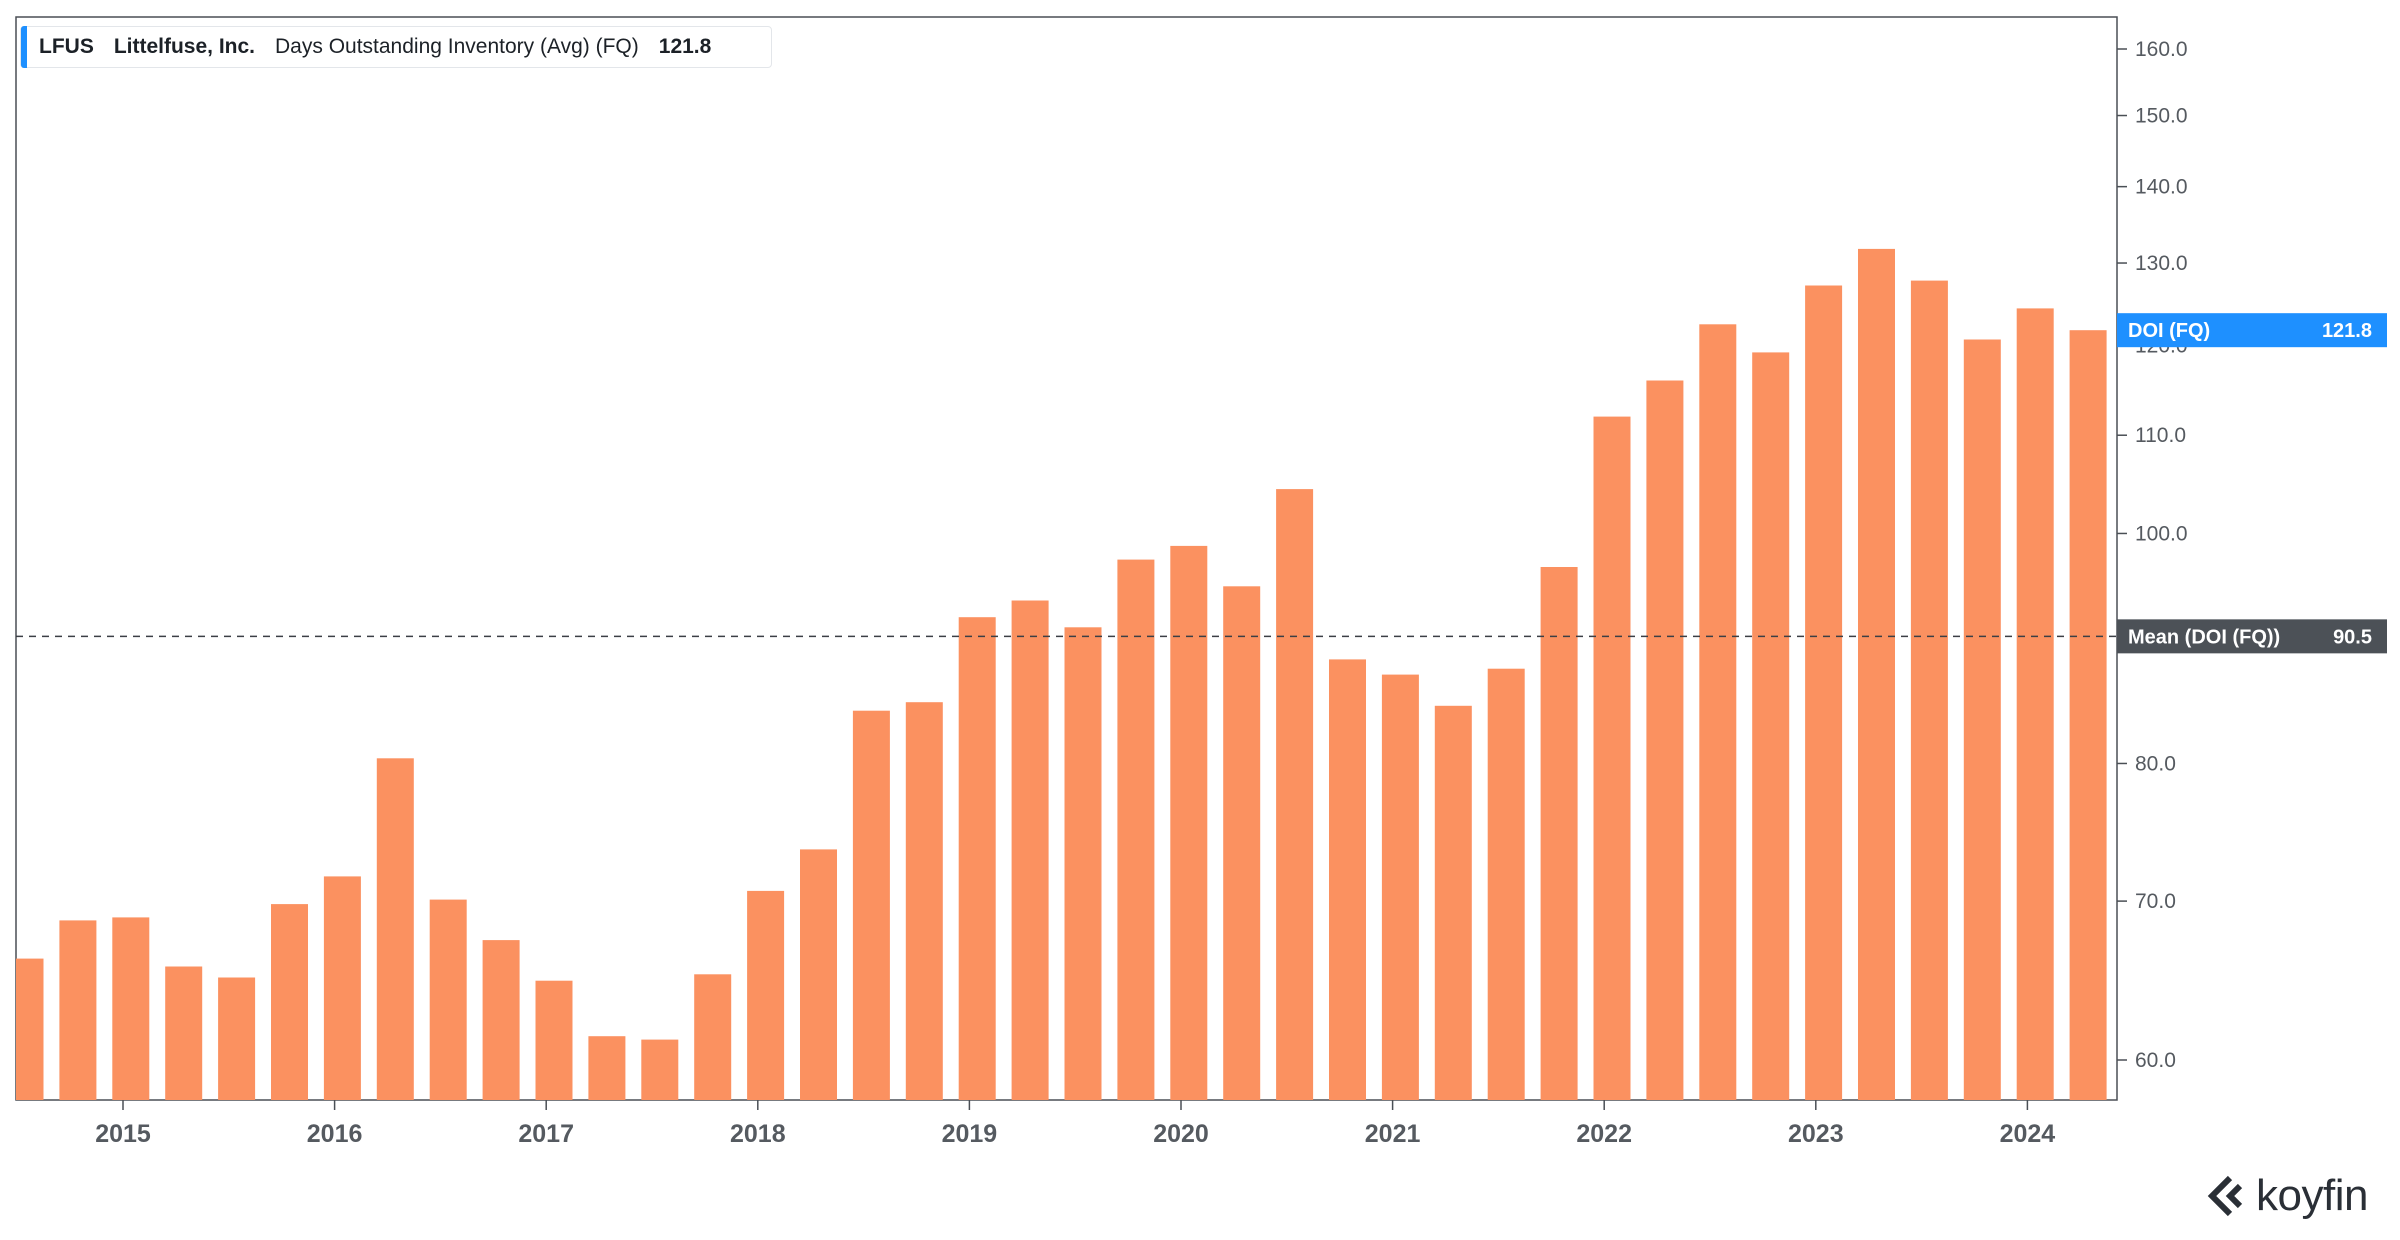  I want to click on legend-company-name: Littelfuse, Inc., so click(184, 46).